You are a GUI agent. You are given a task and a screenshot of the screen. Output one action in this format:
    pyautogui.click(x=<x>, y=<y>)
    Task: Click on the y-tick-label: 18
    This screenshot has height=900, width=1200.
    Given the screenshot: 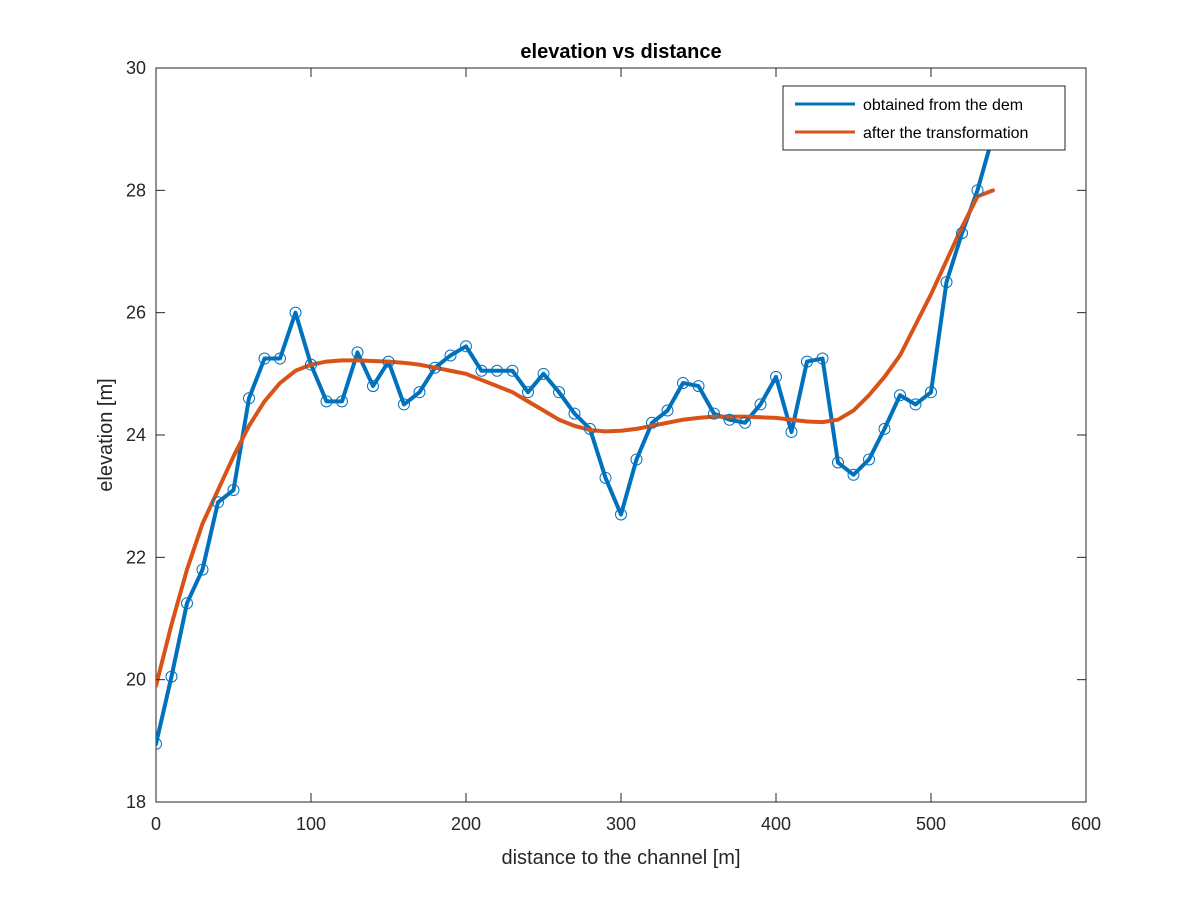 What is the action you would take?
    pyautogui.click(x=136, y=802)
    